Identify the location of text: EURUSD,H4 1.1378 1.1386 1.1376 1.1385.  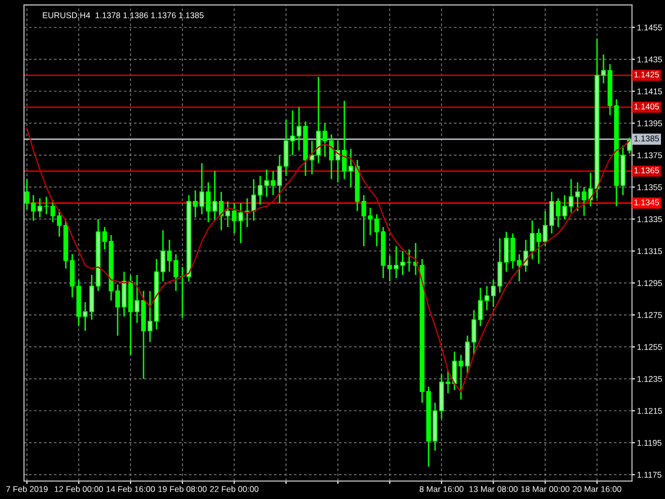
(123, 16).